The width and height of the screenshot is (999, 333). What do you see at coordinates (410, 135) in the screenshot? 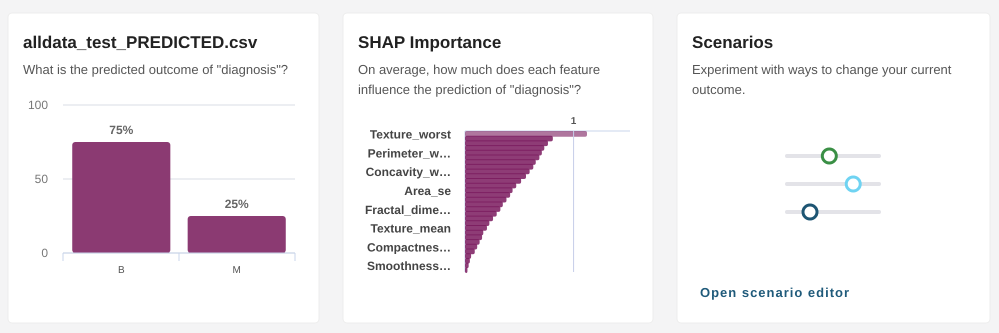
I see `y-tick-label: Texture_worst` at bounding box center [410, 135].